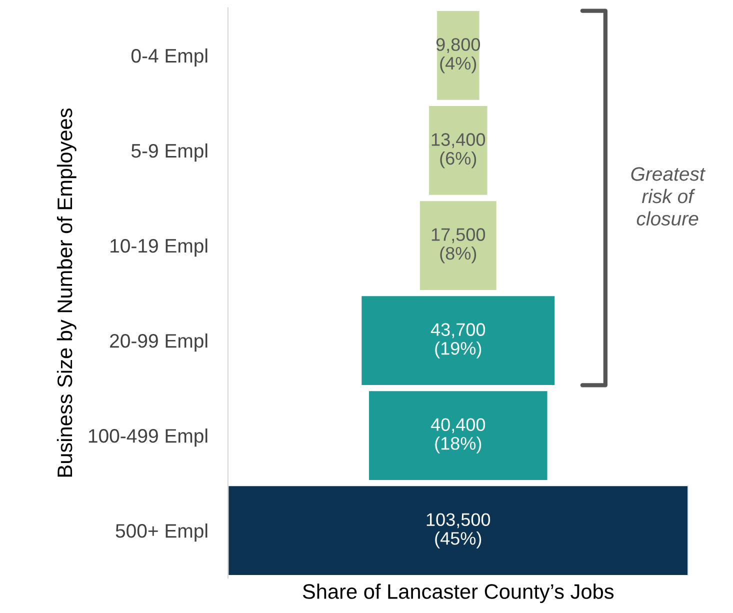 Image resolution: width=733 pixels, height=613 pixels. I want to click on category-label: 500+ Empl, so click(162, 533).